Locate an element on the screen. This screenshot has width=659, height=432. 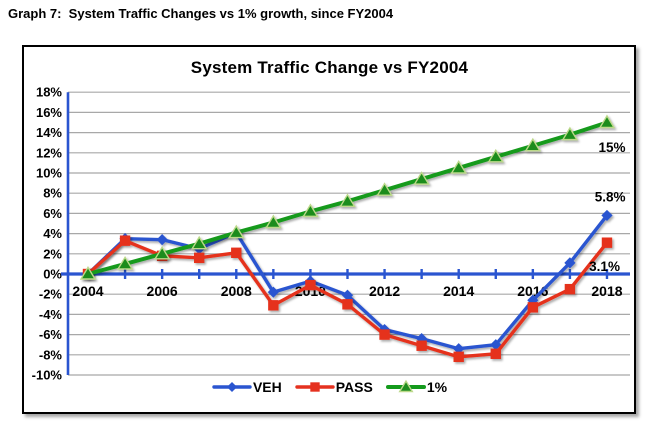
legend-pass-swatch is located at coordinates (315, 387).